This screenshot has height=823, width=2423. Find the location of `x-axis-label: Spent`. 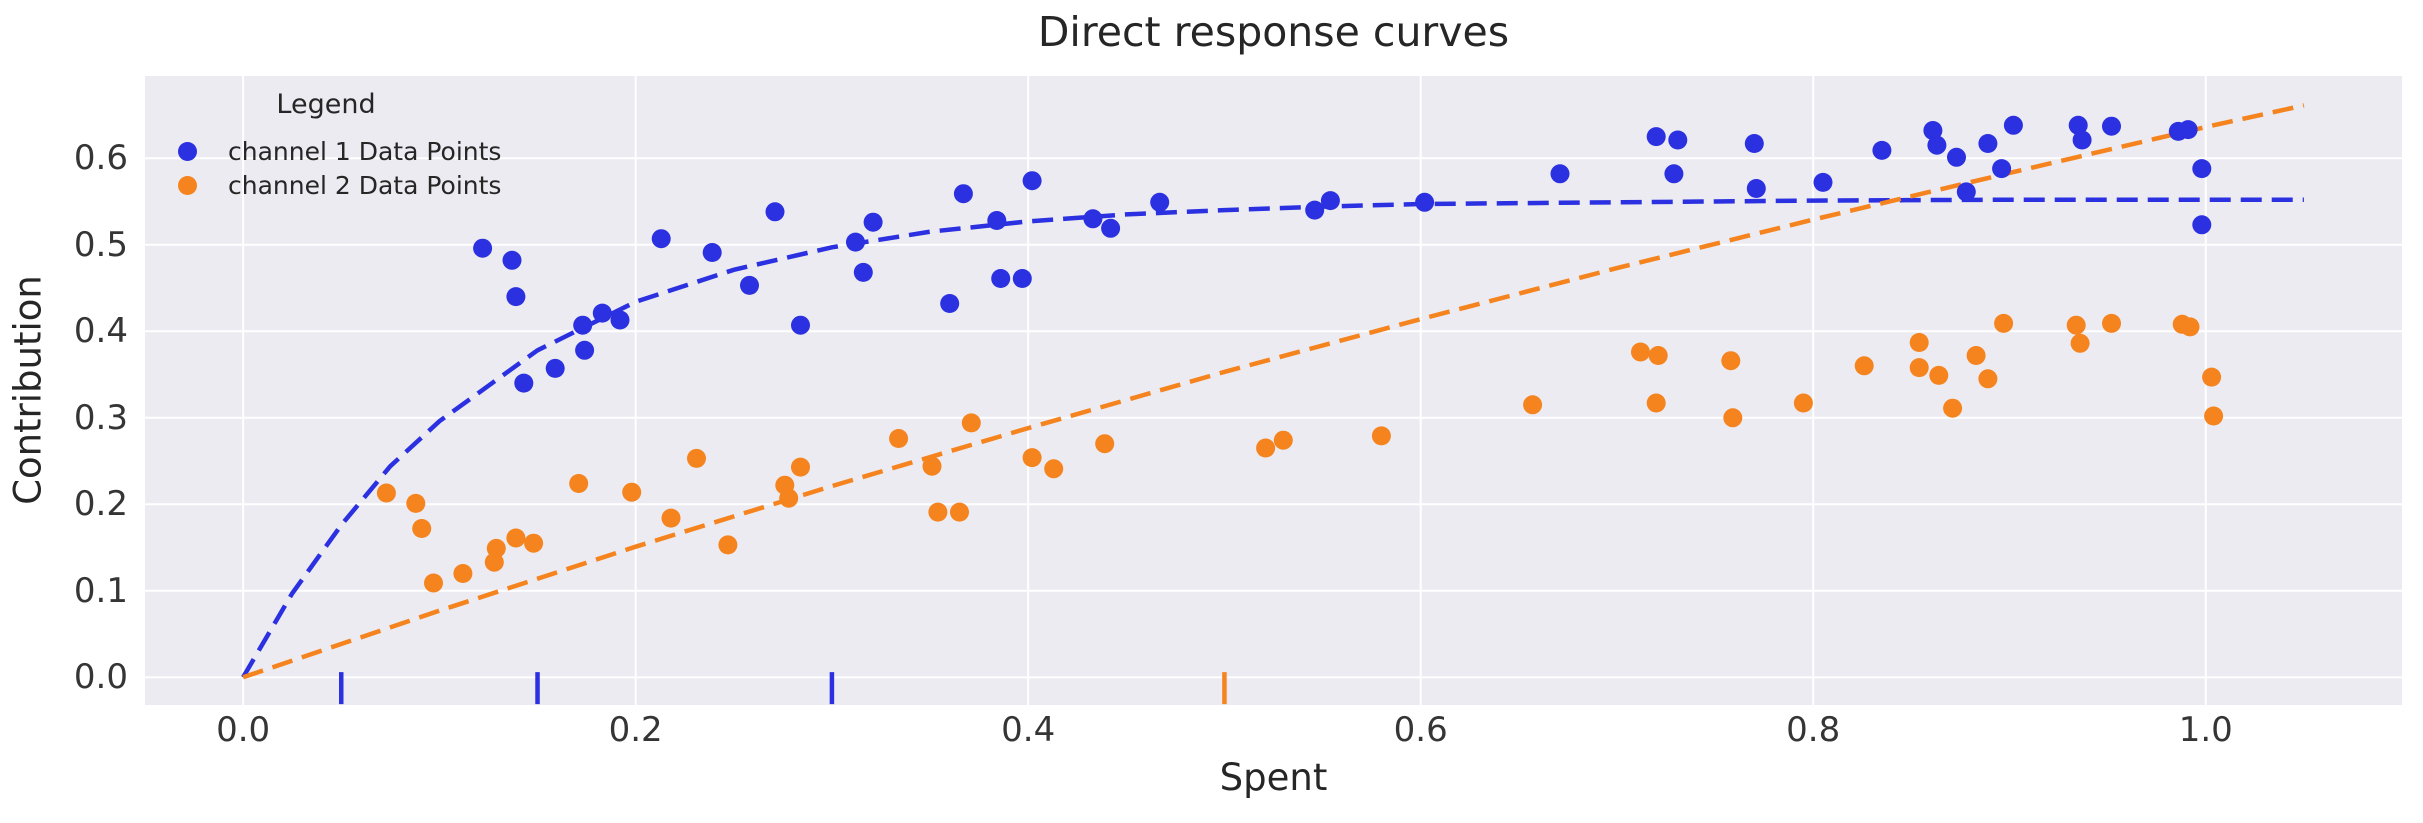

x-axis-label: Spent is located at coordinates (1273, 777).